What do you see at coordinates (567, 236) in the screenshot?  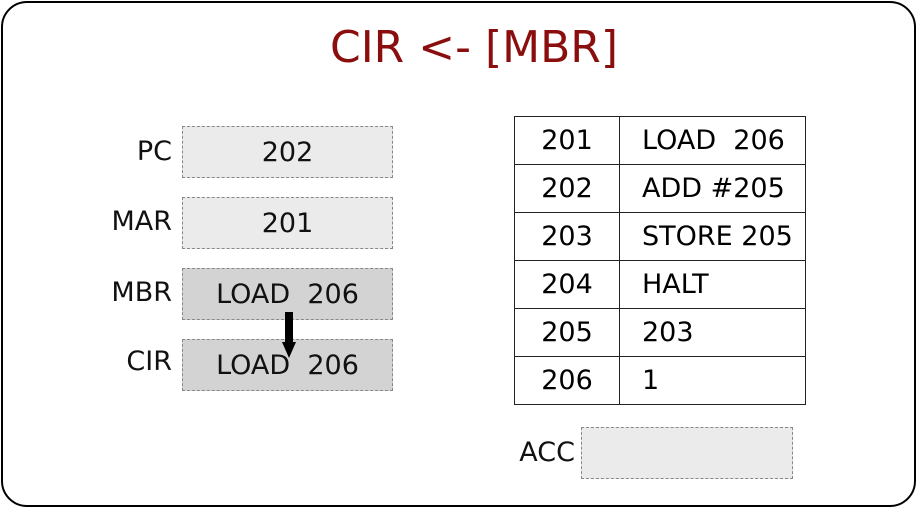 I see `memory-address: 203` at bounding box center [567, 236].